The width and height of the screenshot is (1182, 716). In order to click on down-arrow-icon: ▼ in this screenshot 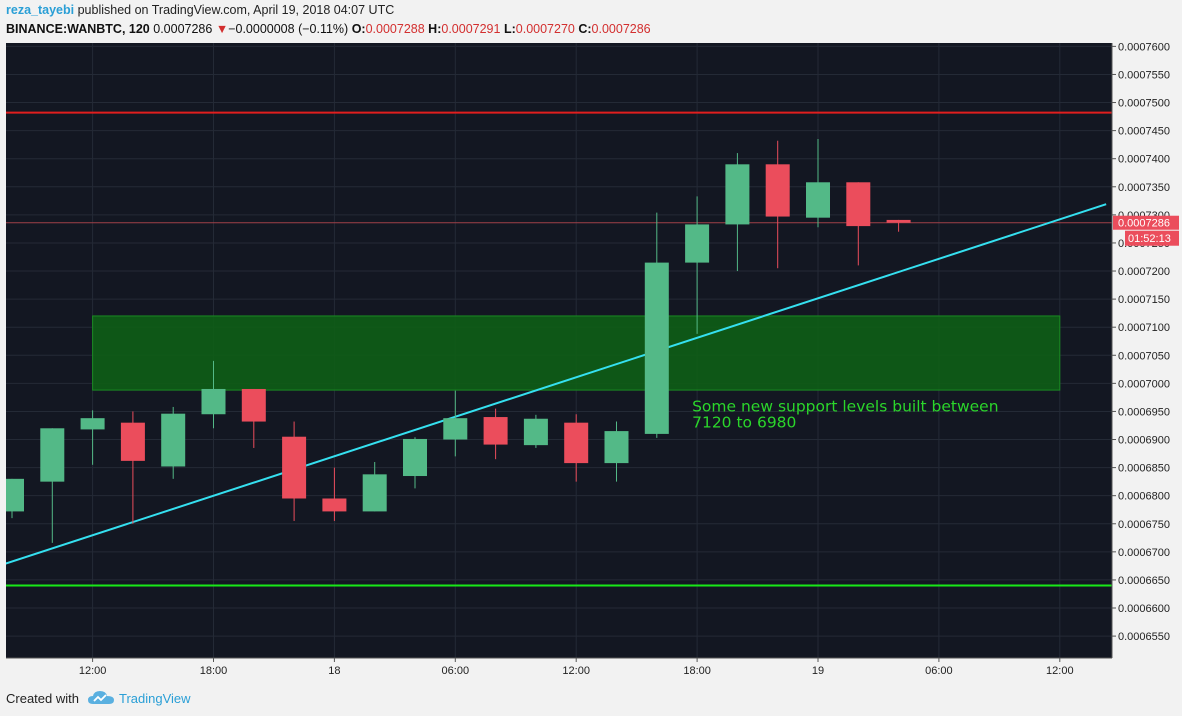, I will do `click(222, 29)`.